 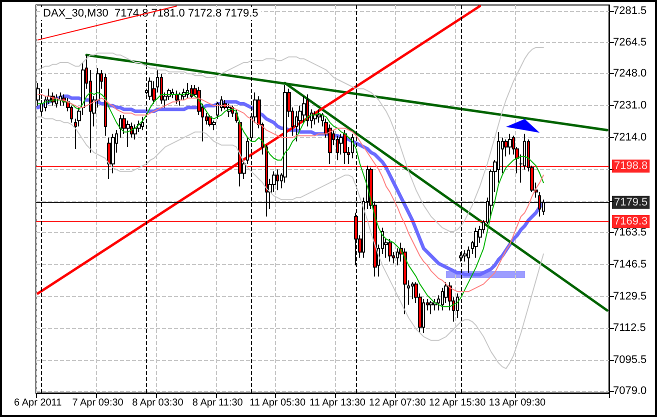 What do you see at coordinates (630, 74) in the screenshot?
I see `y-tick-label: 7248.0` at bounding box center [630, 74].